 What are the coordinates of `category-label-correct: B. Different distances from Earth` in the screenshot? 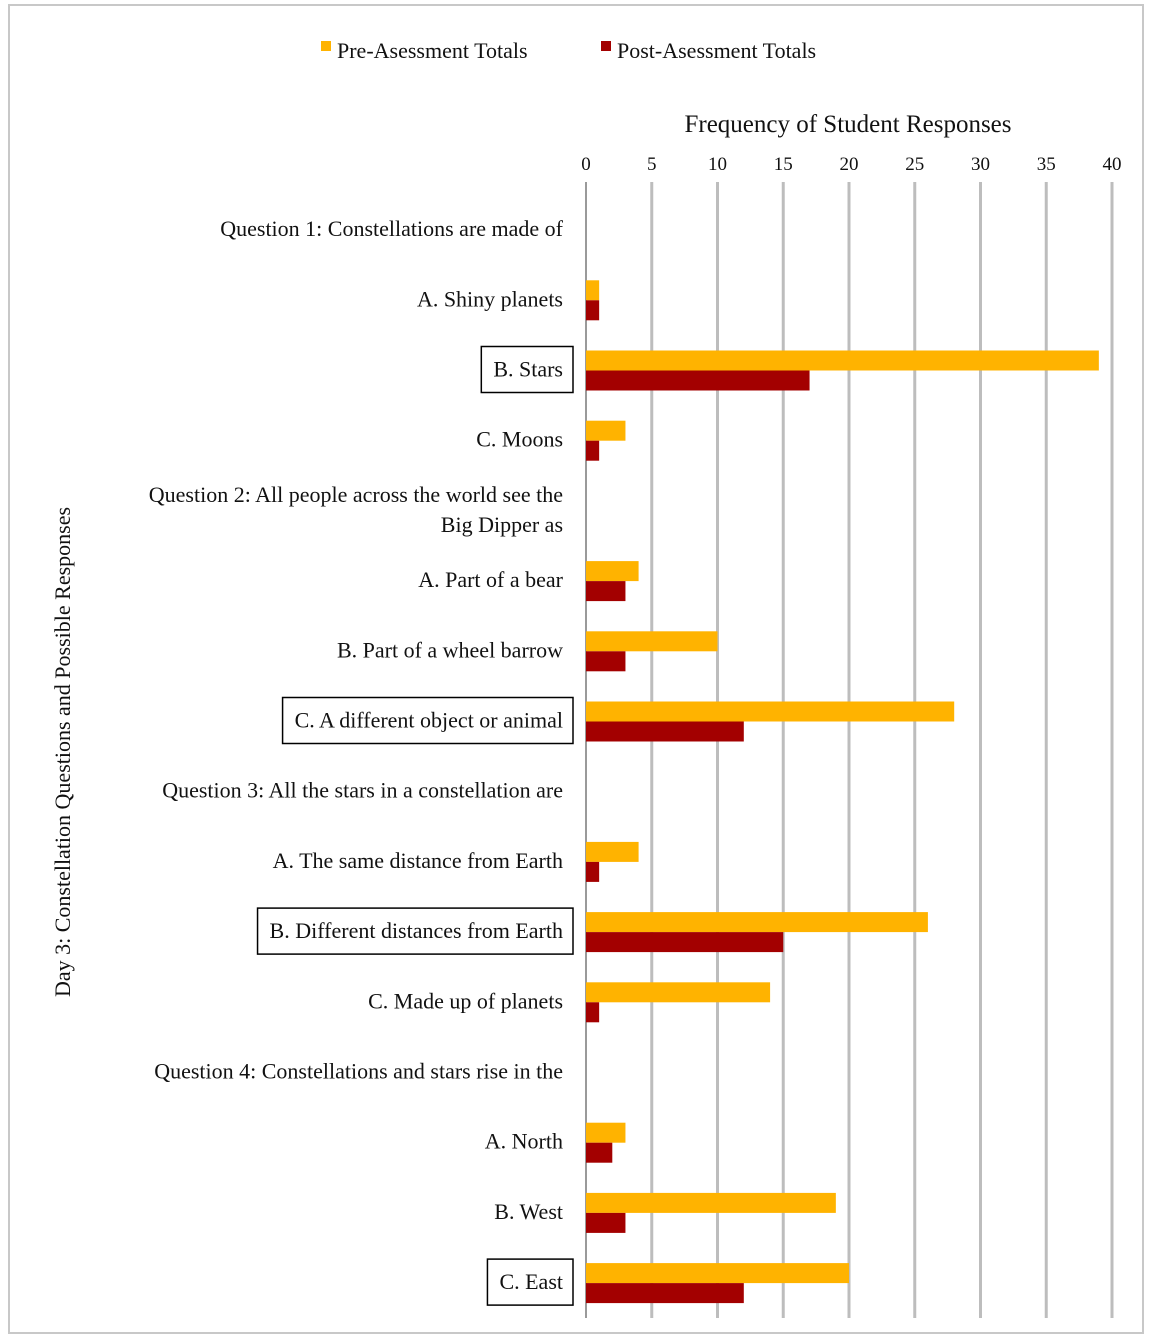 It's located at (416, 930).